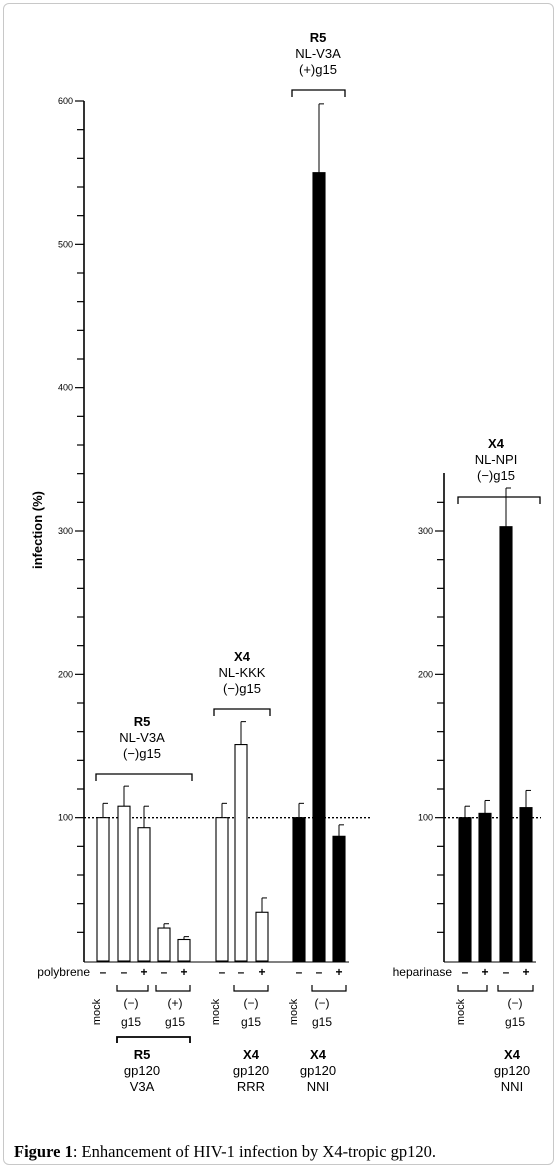  What do you see at coordinates (299, 972) in the screenshot?
I see `treatment-sign-0-8: –` at bounding box center [299, 972].